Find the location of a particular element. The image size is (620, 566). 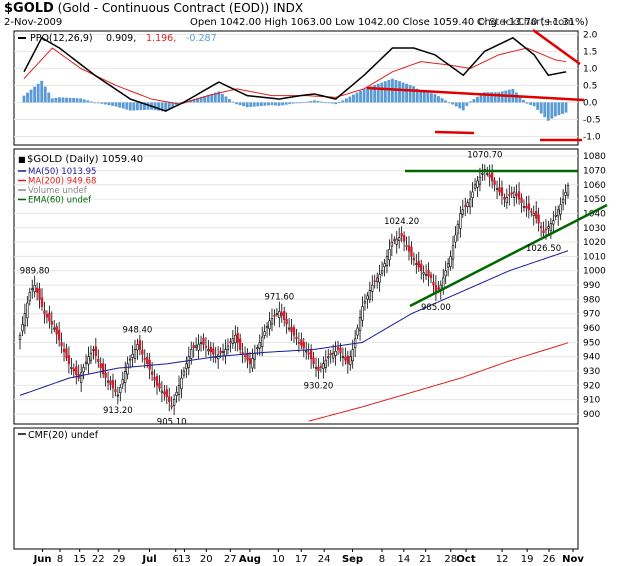

price-label: 930.20 is located at coordinates (319, 387).